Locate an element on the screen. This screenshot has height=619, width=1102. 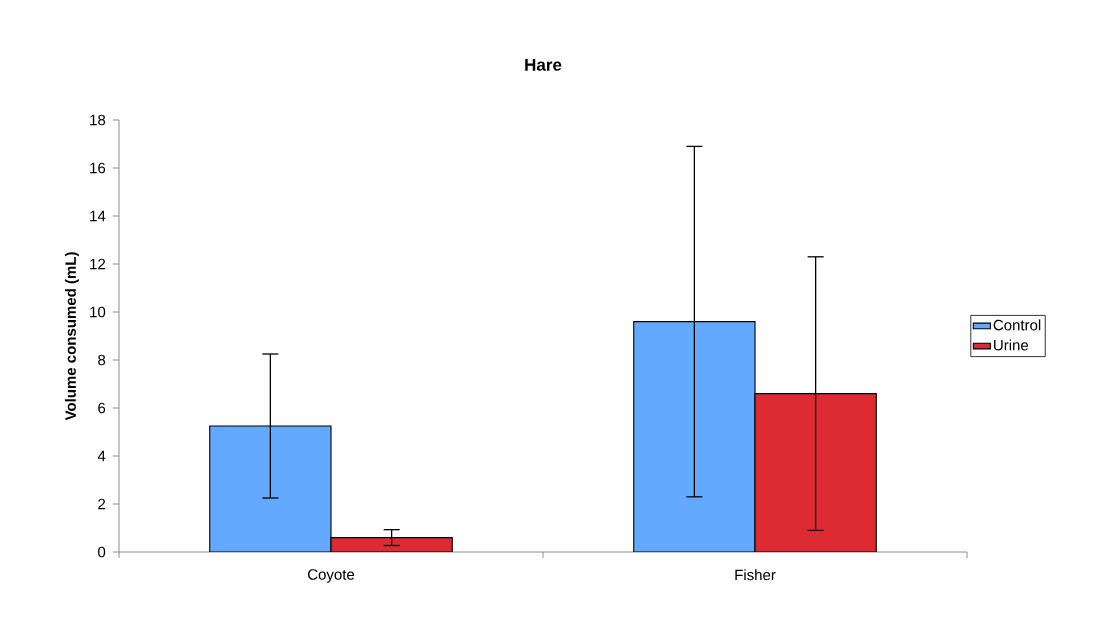
y-tick-label: 2 is located at coordinates (102, 504).